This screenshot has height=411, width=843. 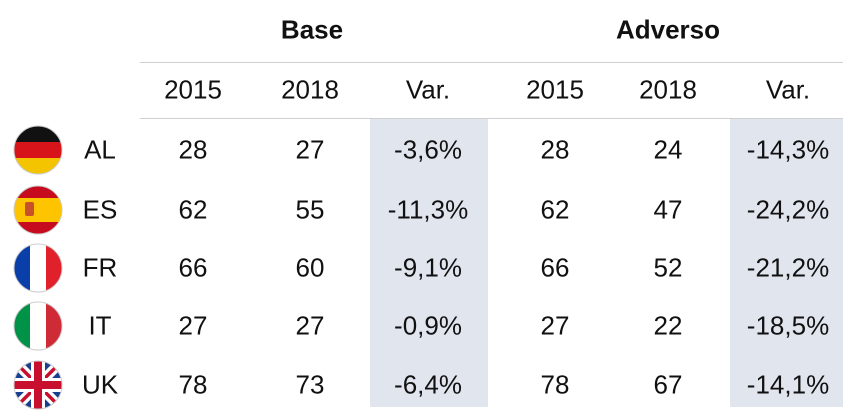 I want to click on country: FR, so click(x=100, y=267).